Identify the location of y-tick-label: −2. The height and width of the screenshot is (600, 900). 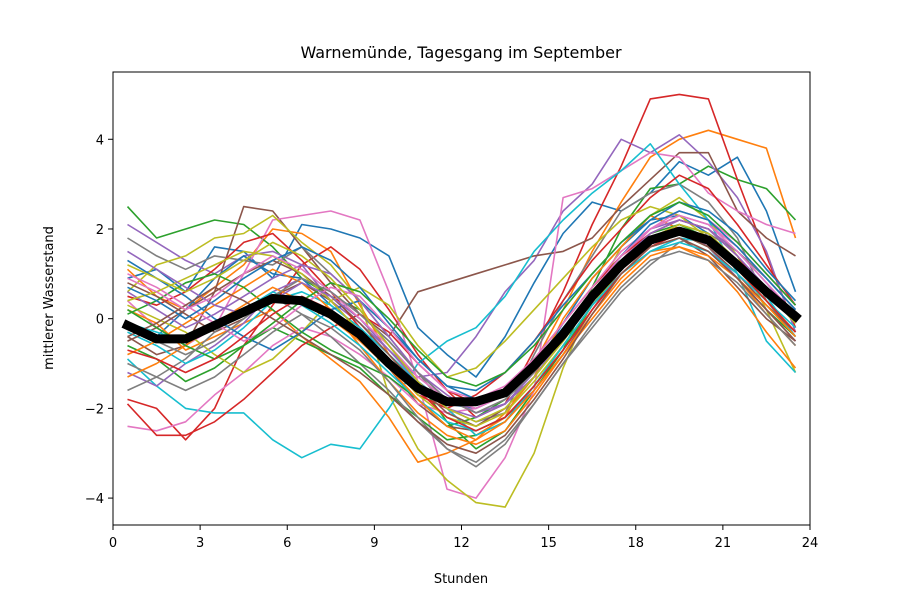
(94, 409).